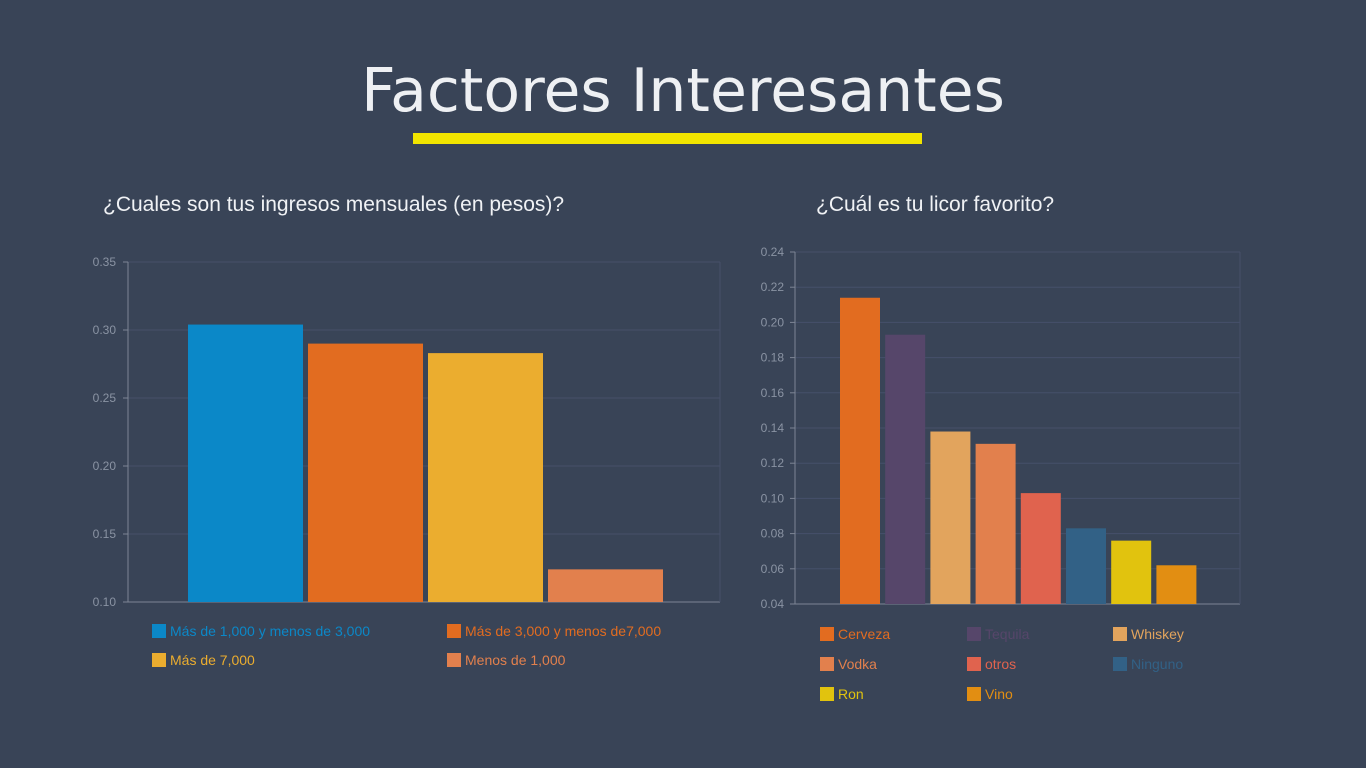 The width and height of the screenshot is (1366, 768). I want to click on bar-tequila, so click(905, 469).